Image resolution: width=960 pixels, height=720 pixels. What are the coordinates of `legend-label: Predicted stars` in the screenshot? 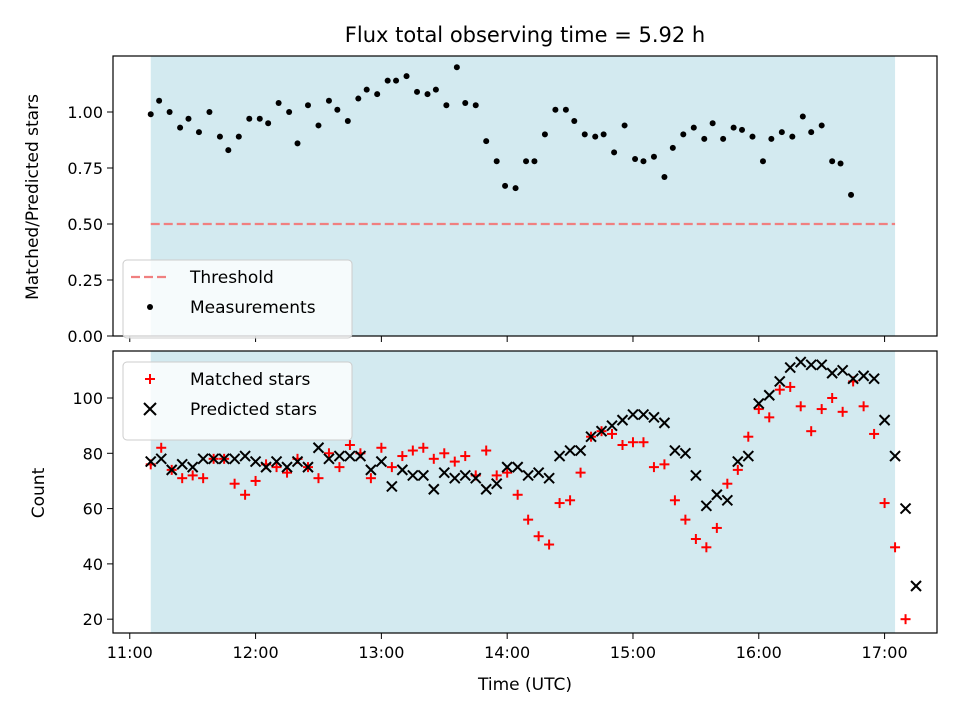 It's located at (253, 410).